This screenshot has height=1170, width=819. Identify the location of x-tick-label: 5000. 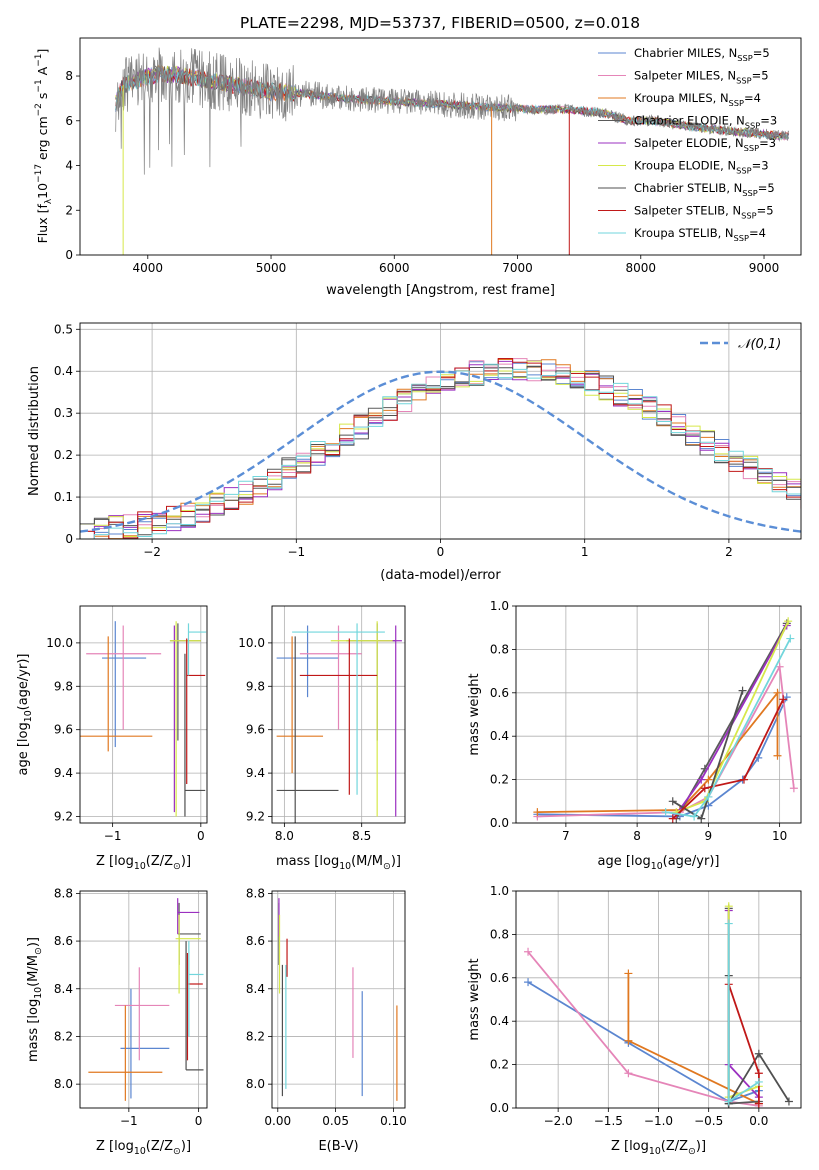
(271, 268).